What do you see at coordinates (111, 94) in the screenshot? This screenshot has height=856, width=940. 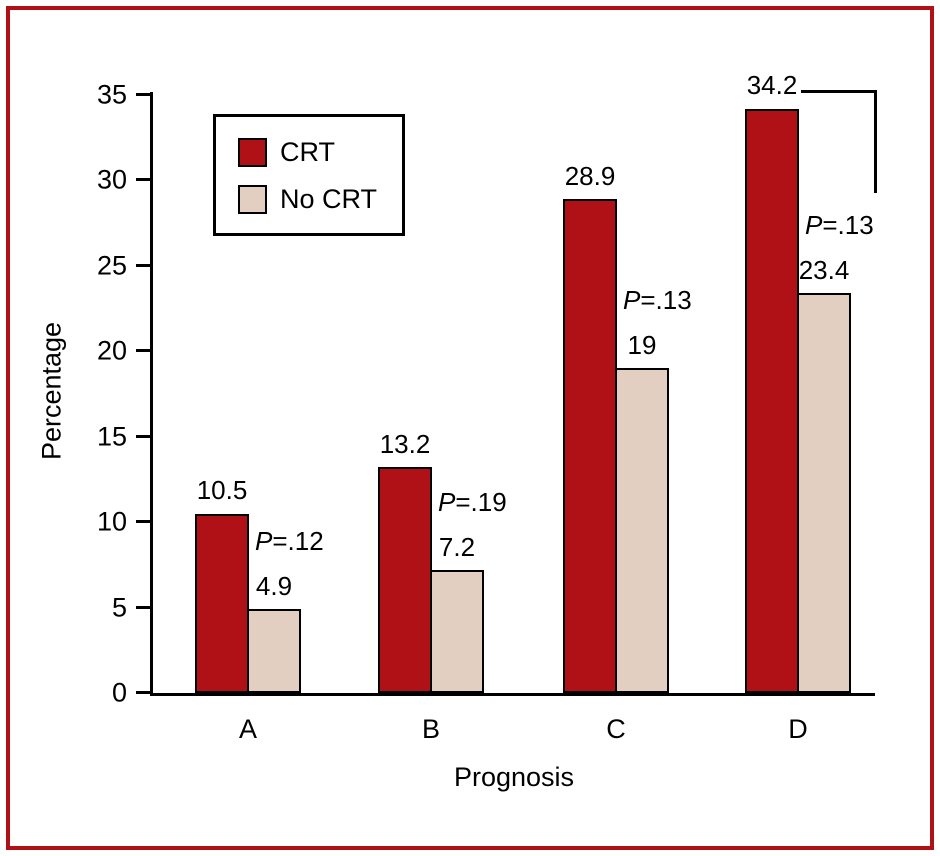 I see `y-tick-label: 35` at bounding box center [111, 94].